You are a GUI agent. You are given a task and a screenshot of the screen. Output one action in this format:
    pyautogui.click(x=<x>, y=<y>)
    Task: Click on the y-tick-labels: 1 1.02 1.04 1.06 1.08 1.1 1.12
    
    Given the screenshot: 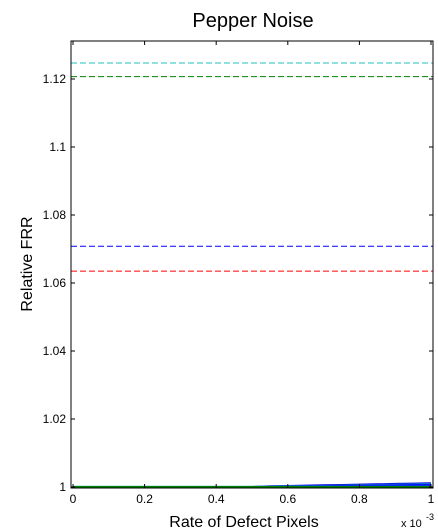 What is the action you would take?
    pyautogui.click(x=55, y=283)
    